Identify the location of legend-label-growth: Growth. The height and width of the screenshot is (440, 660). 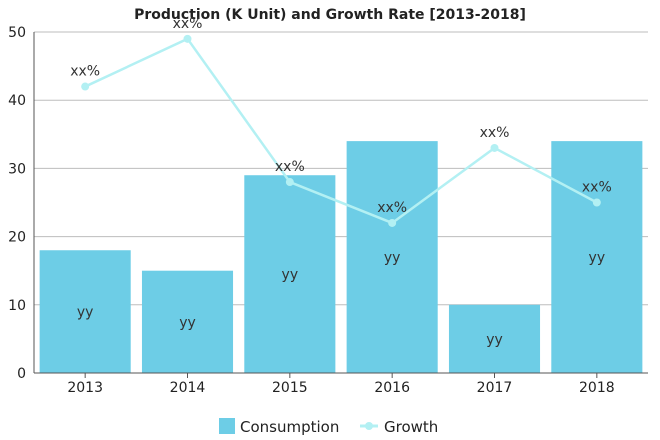
(411, 427).